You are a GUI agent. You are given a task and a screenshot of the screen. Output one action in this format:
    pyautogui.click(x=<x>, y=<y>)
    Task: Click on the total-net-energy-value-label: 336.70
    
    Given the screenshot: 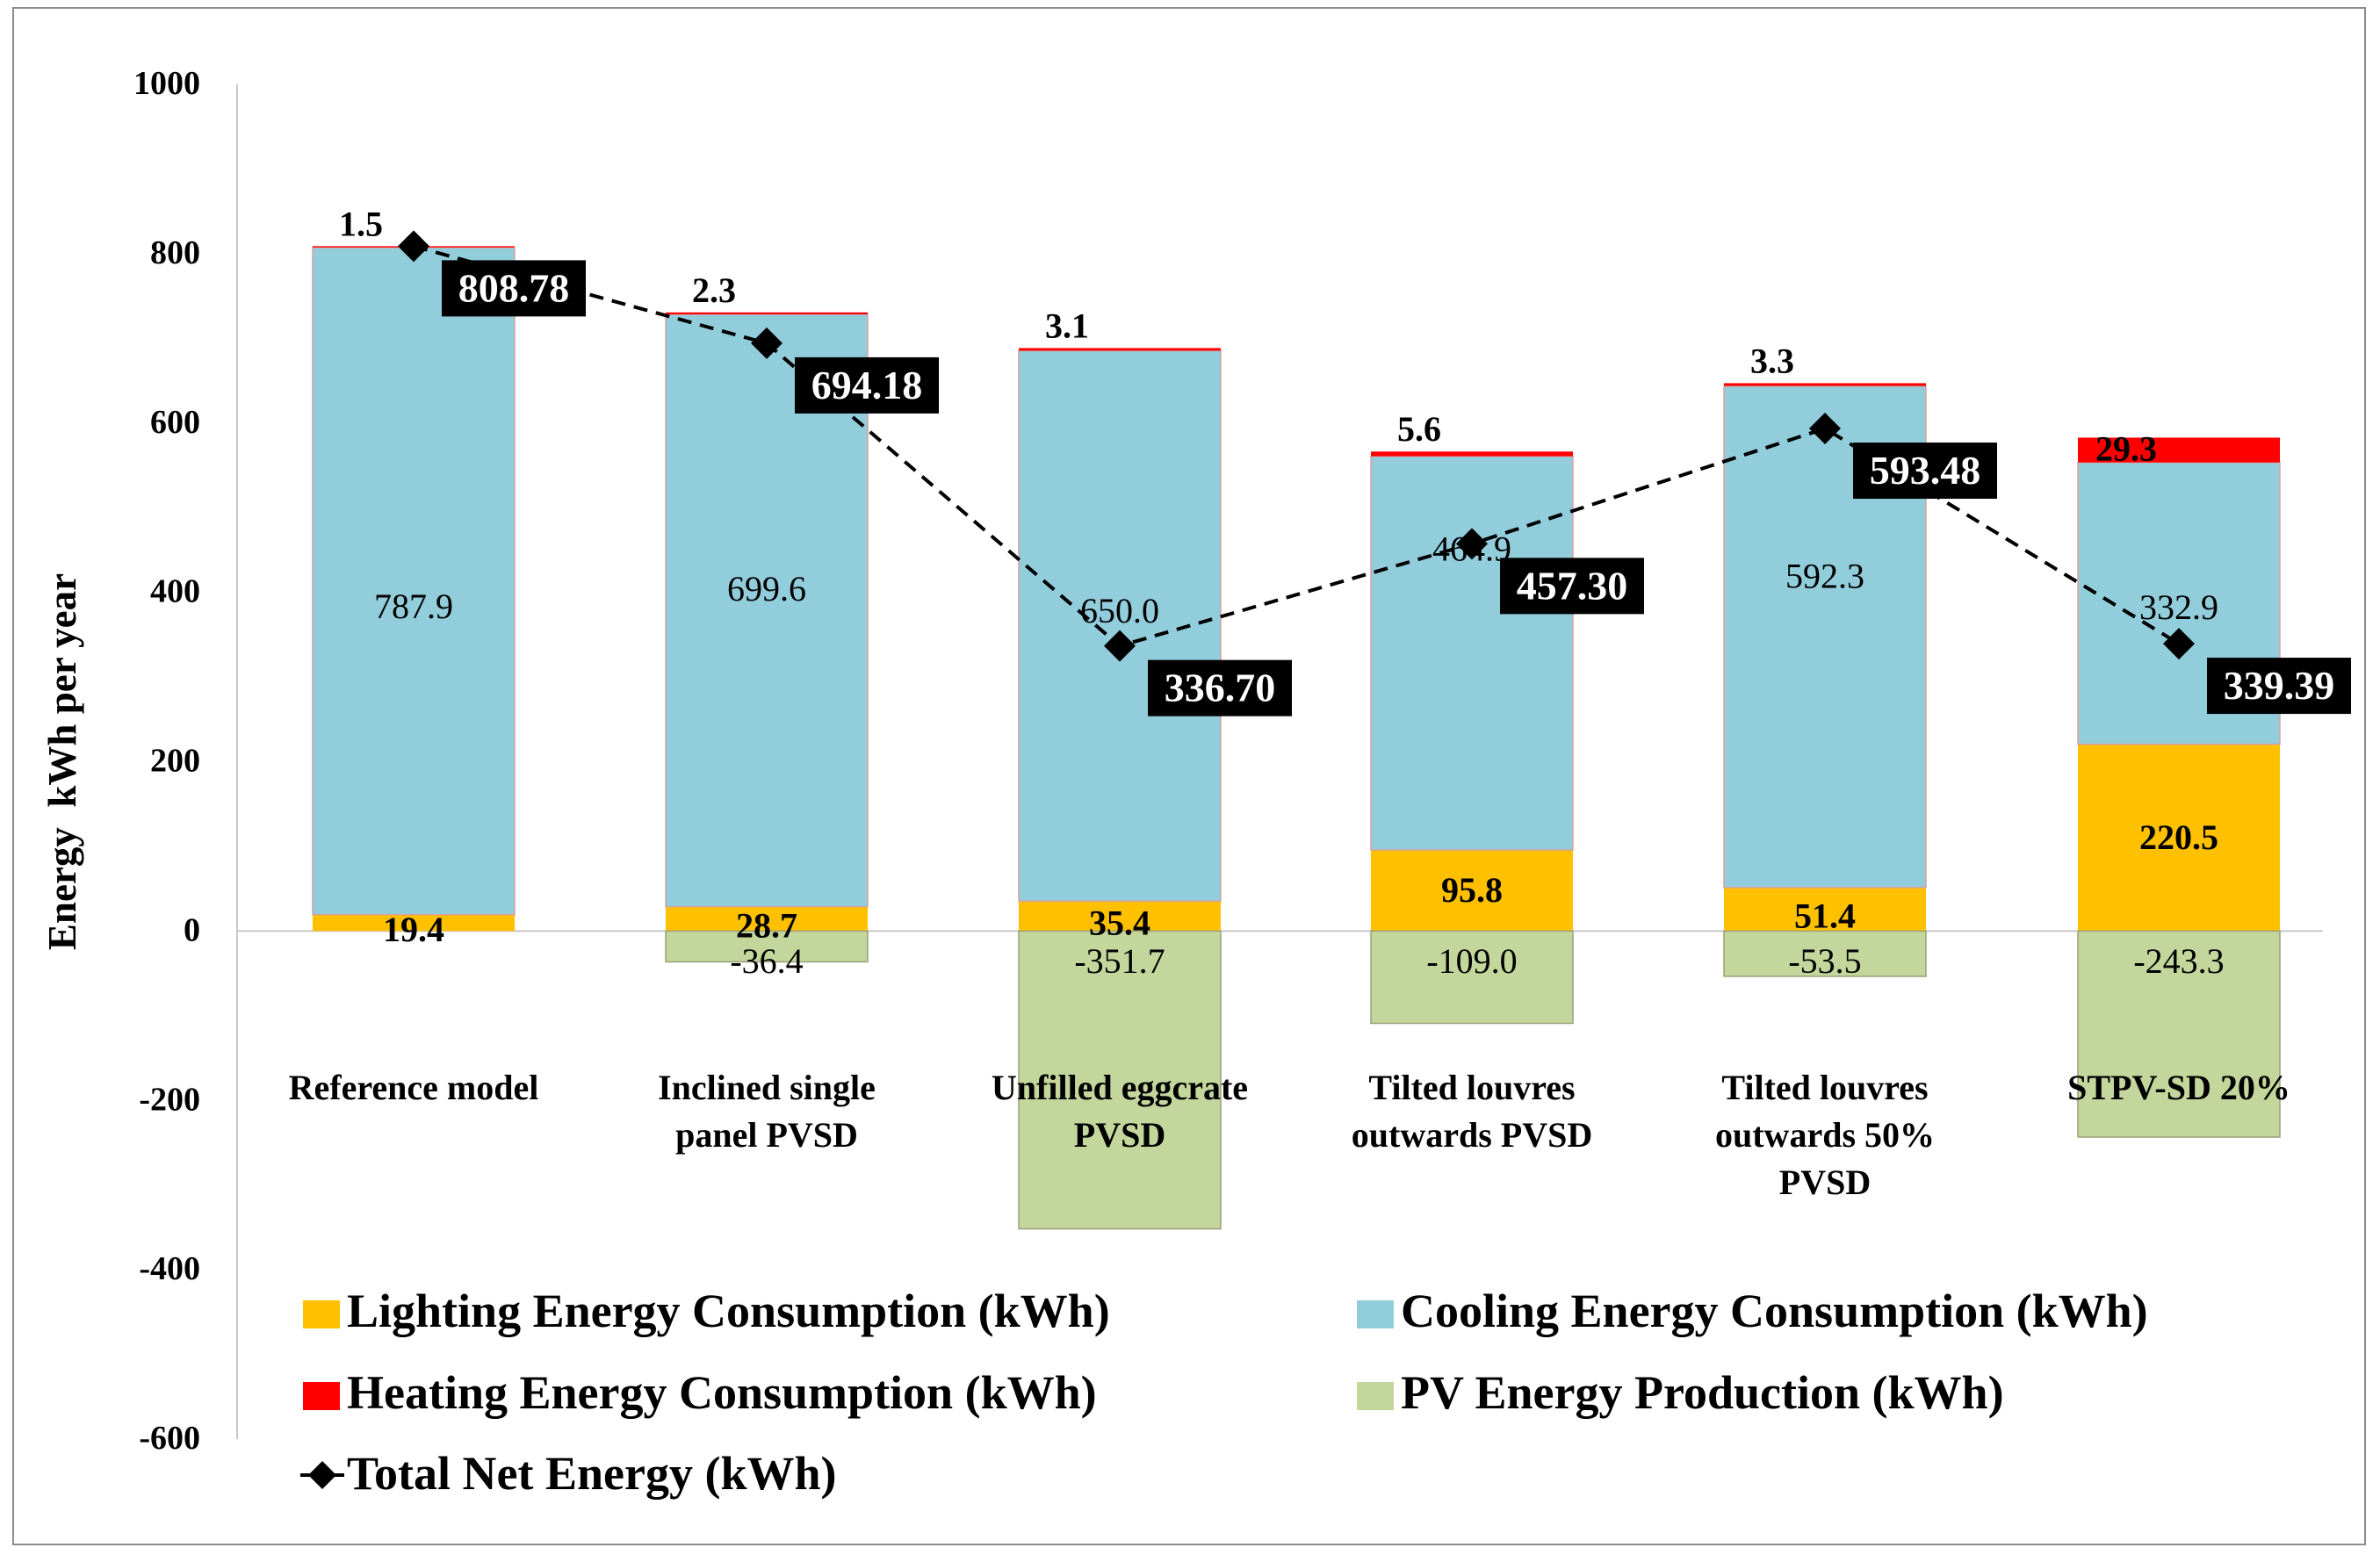 What is the action you would take?
    pyautogui.click(x=1220, y=688)
    